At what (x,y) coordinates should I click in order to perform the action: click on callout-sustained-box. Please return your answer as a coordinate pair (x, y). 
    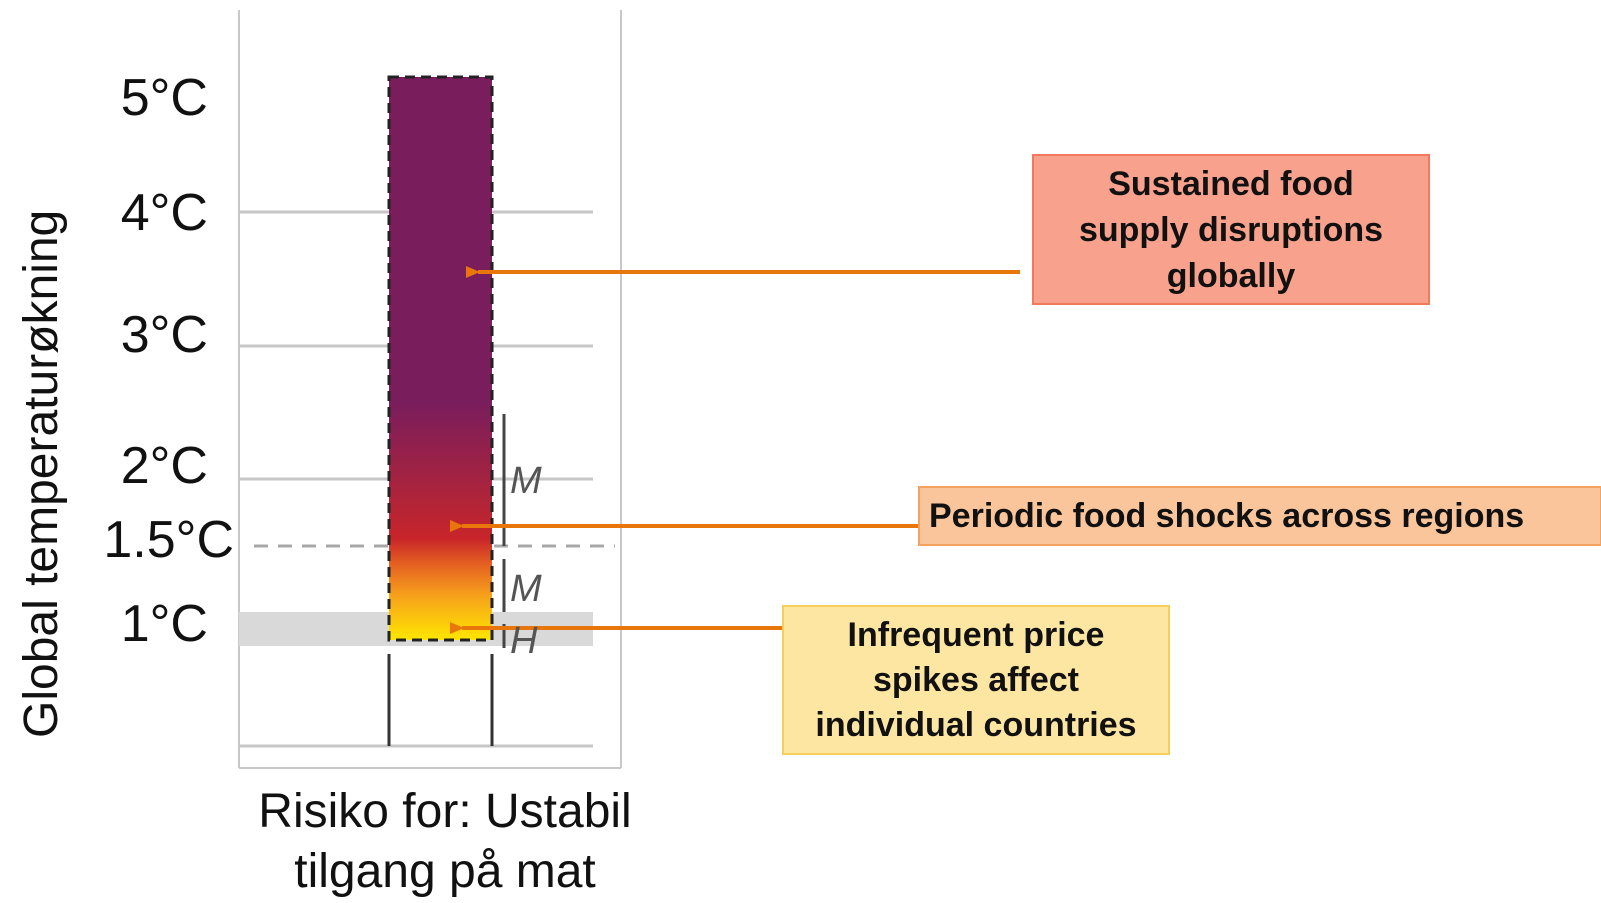
    Looking at the image, I should click on (1231, 229).